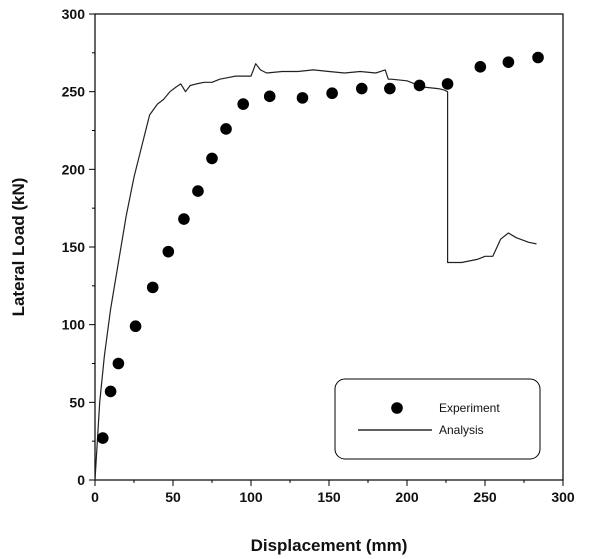  I want to click on y-axis-title: Lateral Load (kN), so click(18, 247).